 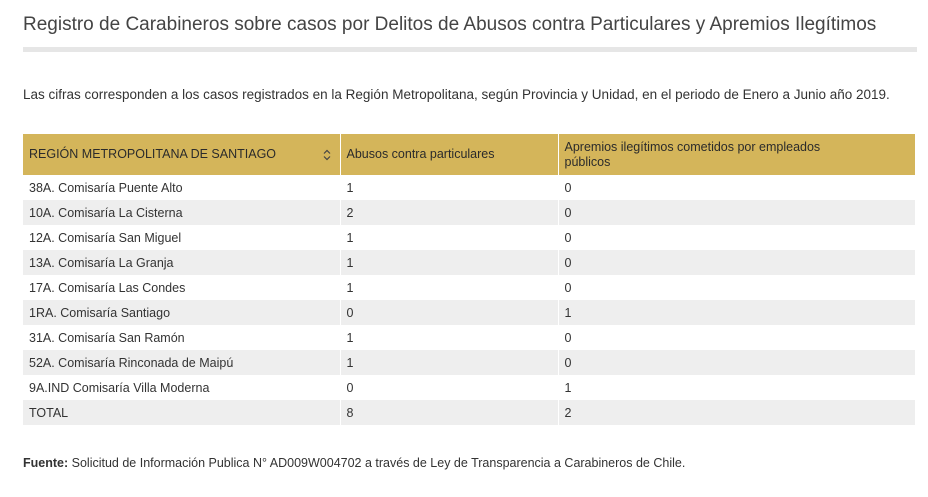 What do you see at coordinates (182, 212) in the screenshot?
I see `cell-unit: 10A. Comisaría La Cisterna` at bounding box center [182, 212].